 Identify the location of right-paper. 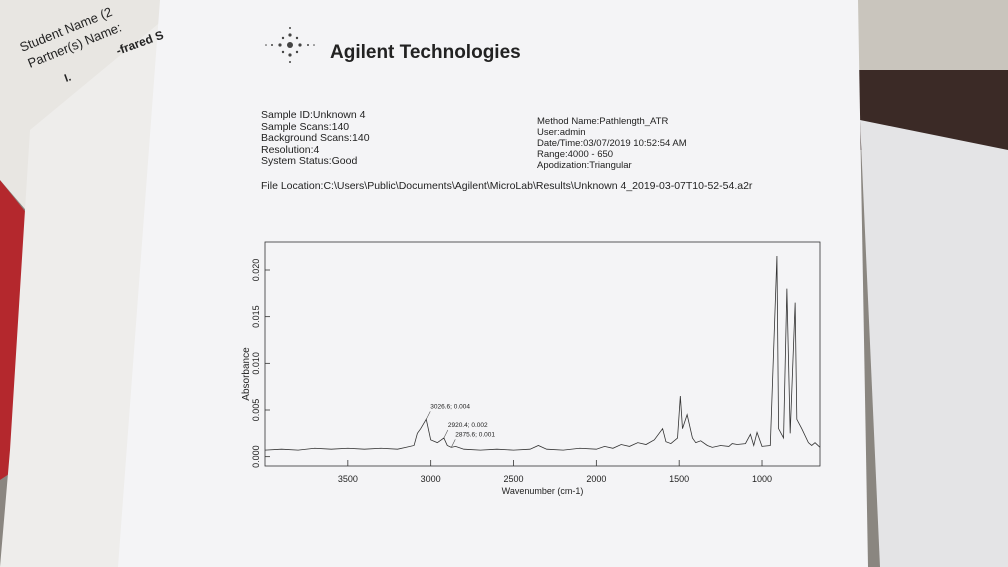
(934, 343).